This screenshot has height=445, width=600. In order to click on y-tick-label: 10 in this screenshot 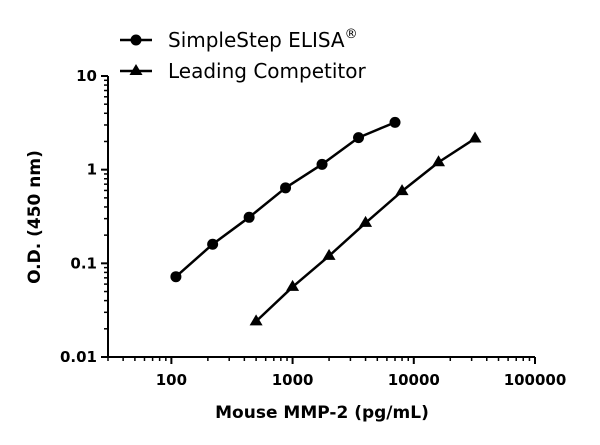, I will do `click(86, 76)`.